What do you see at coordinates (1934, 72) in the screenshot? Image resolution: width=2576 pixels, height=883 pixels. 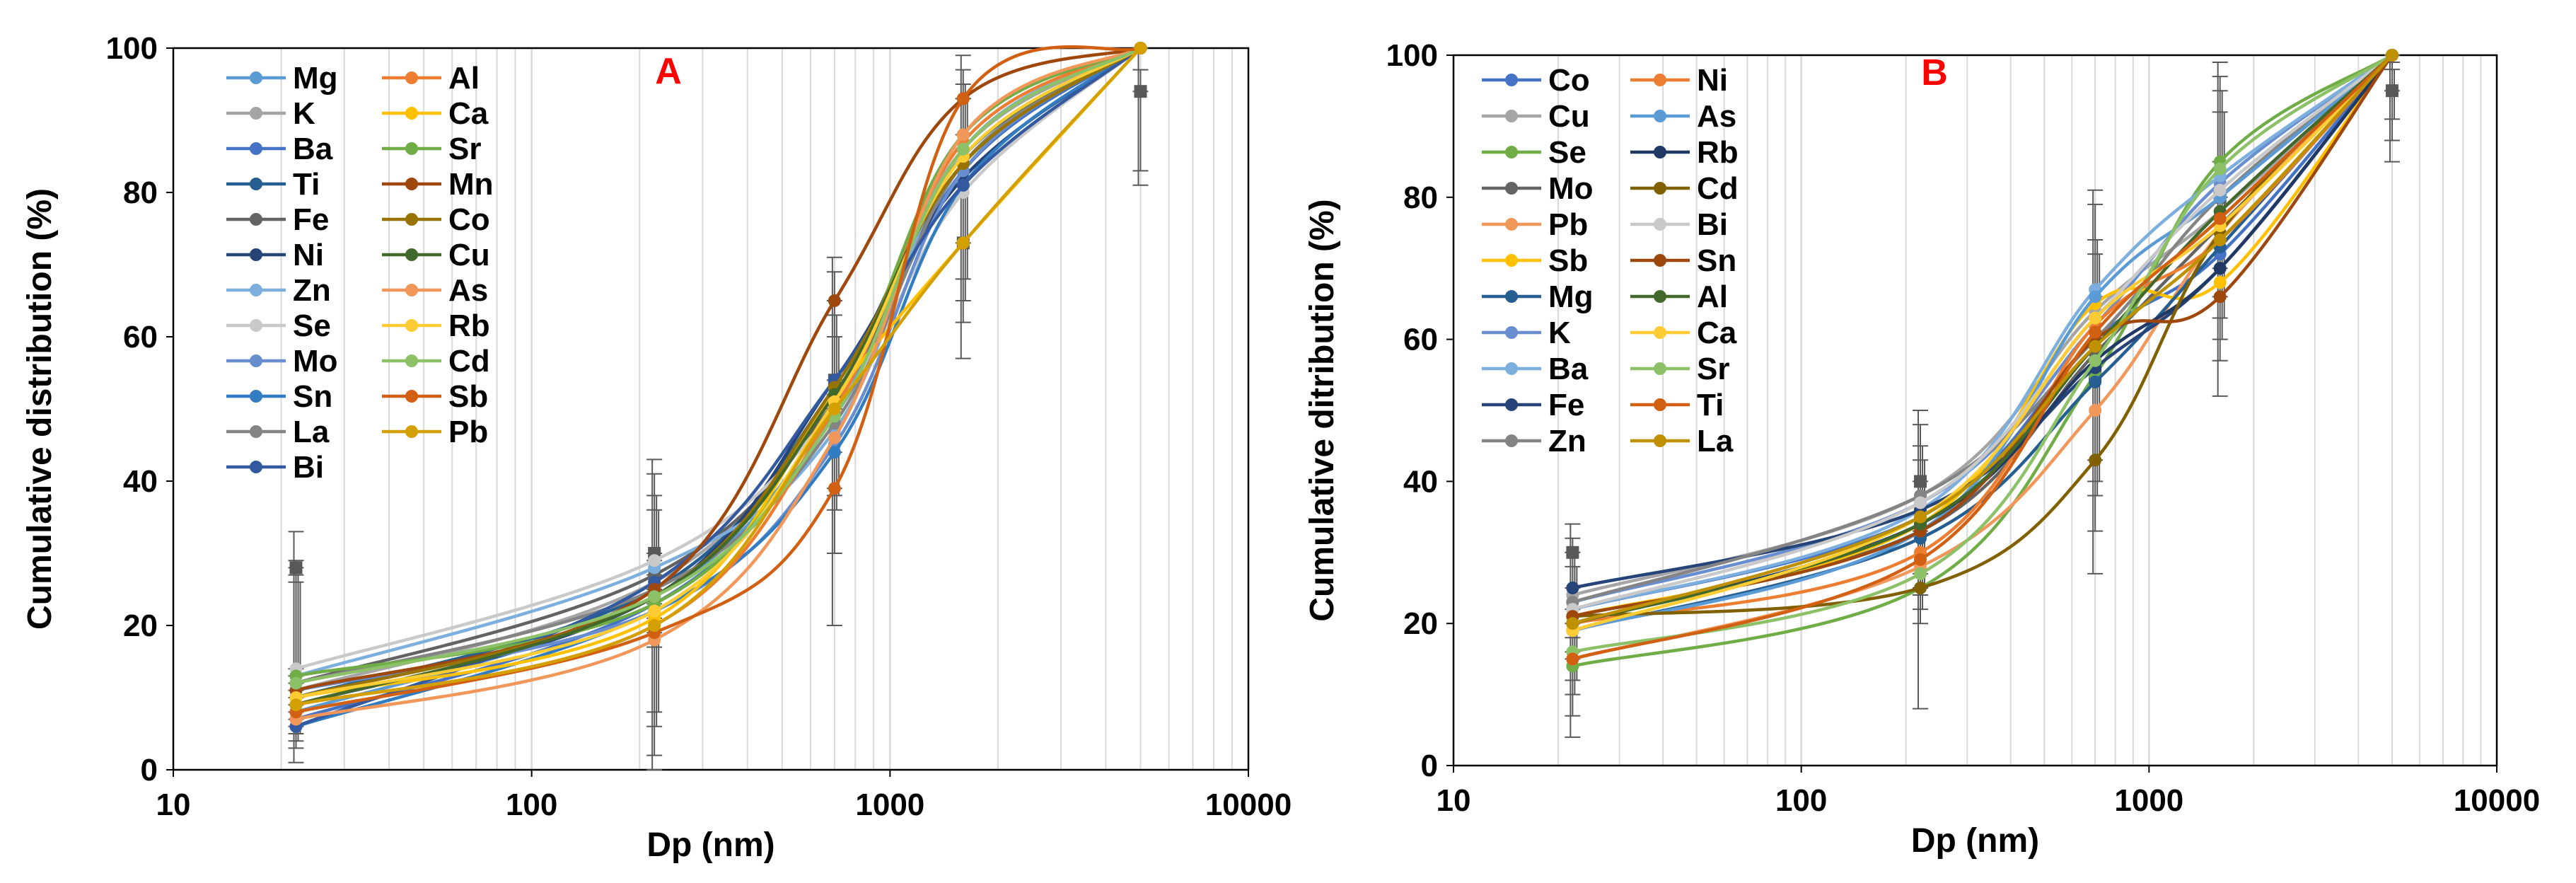 I see `panel-label: B` at bounding box center [1934, 72].